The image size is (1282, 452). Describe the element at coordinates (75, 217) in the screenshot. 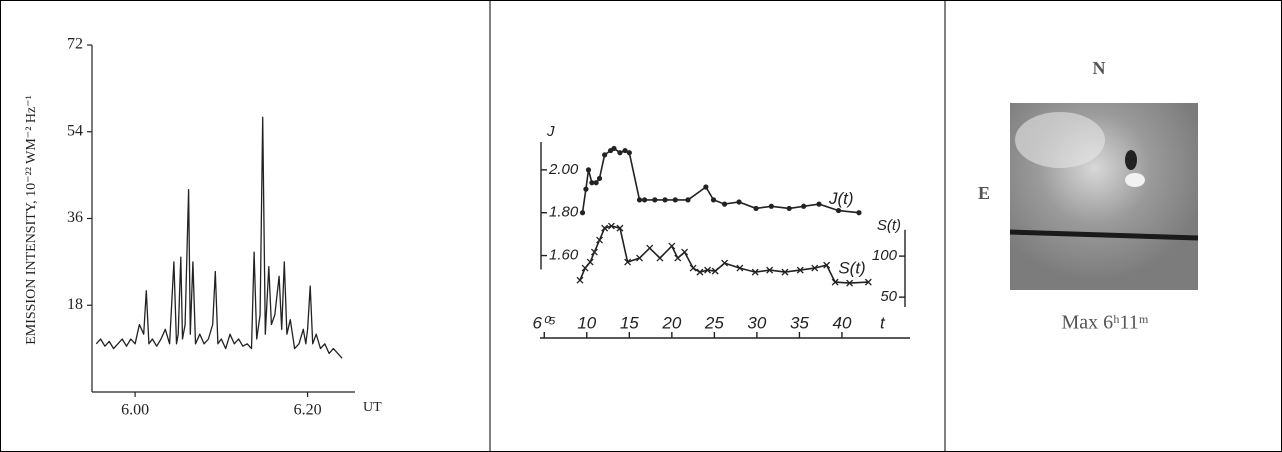

I see `y-tick-label: 36` at that location.